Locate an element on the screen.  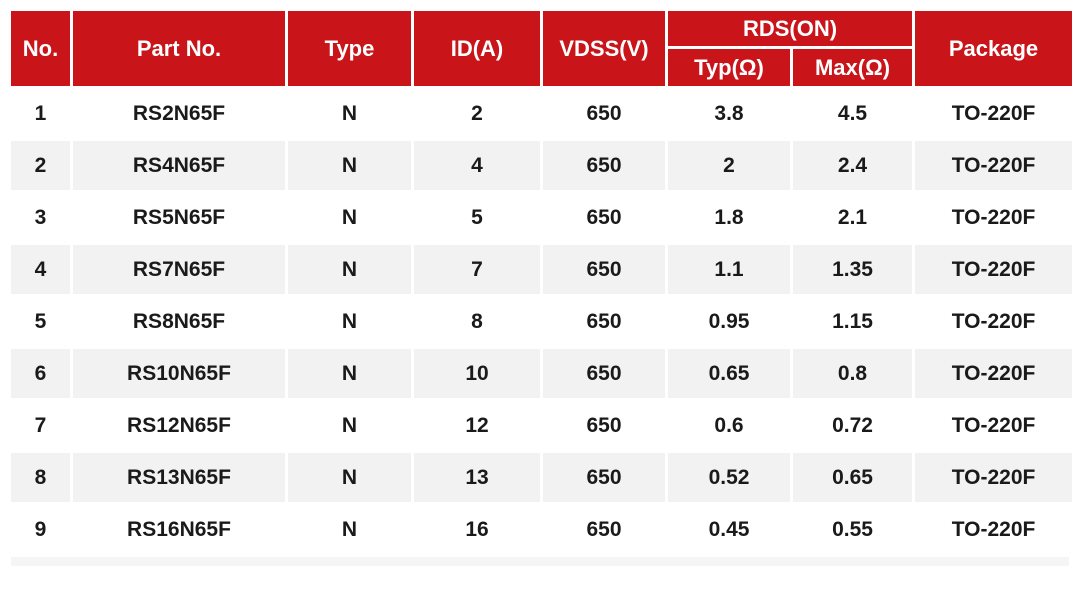
cell-id: 8 is located at coordinates (477, 321).